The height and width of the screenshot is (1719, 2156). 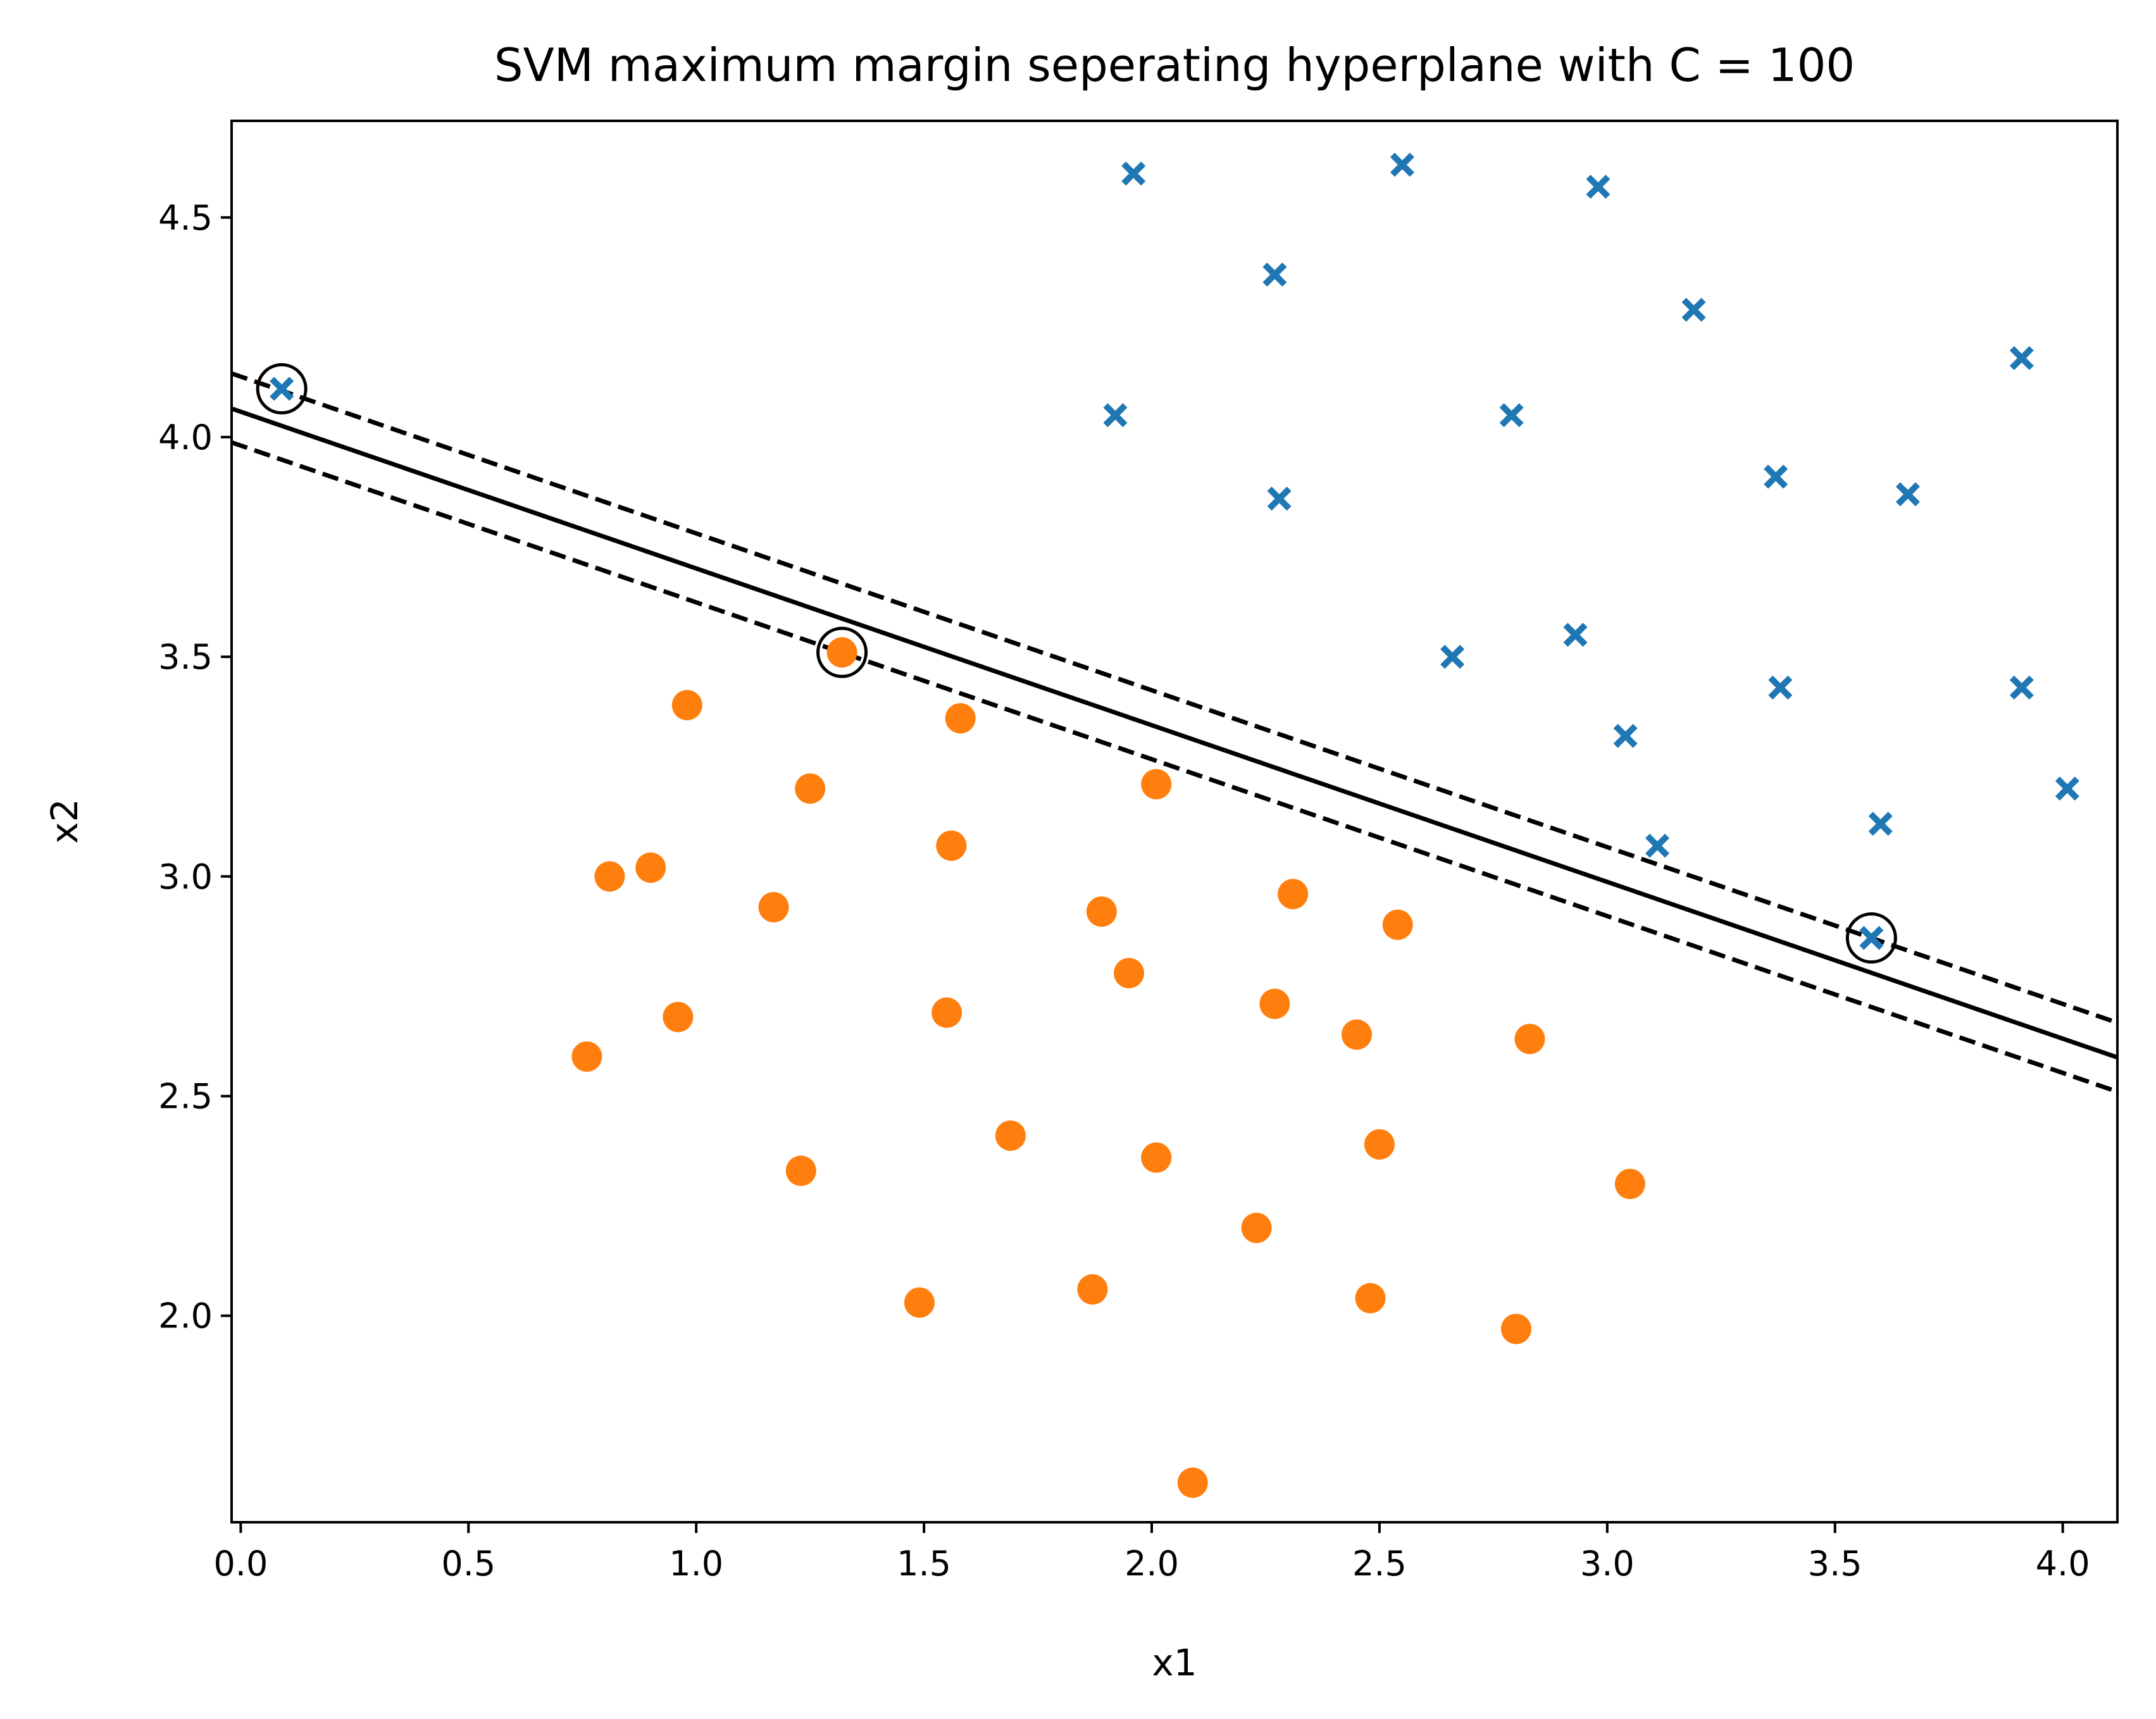 What do you see at coordinates (186, 1096) in the screenshot?
I see `y-tick-label: 2.5` at bounding box center [186, 1096].